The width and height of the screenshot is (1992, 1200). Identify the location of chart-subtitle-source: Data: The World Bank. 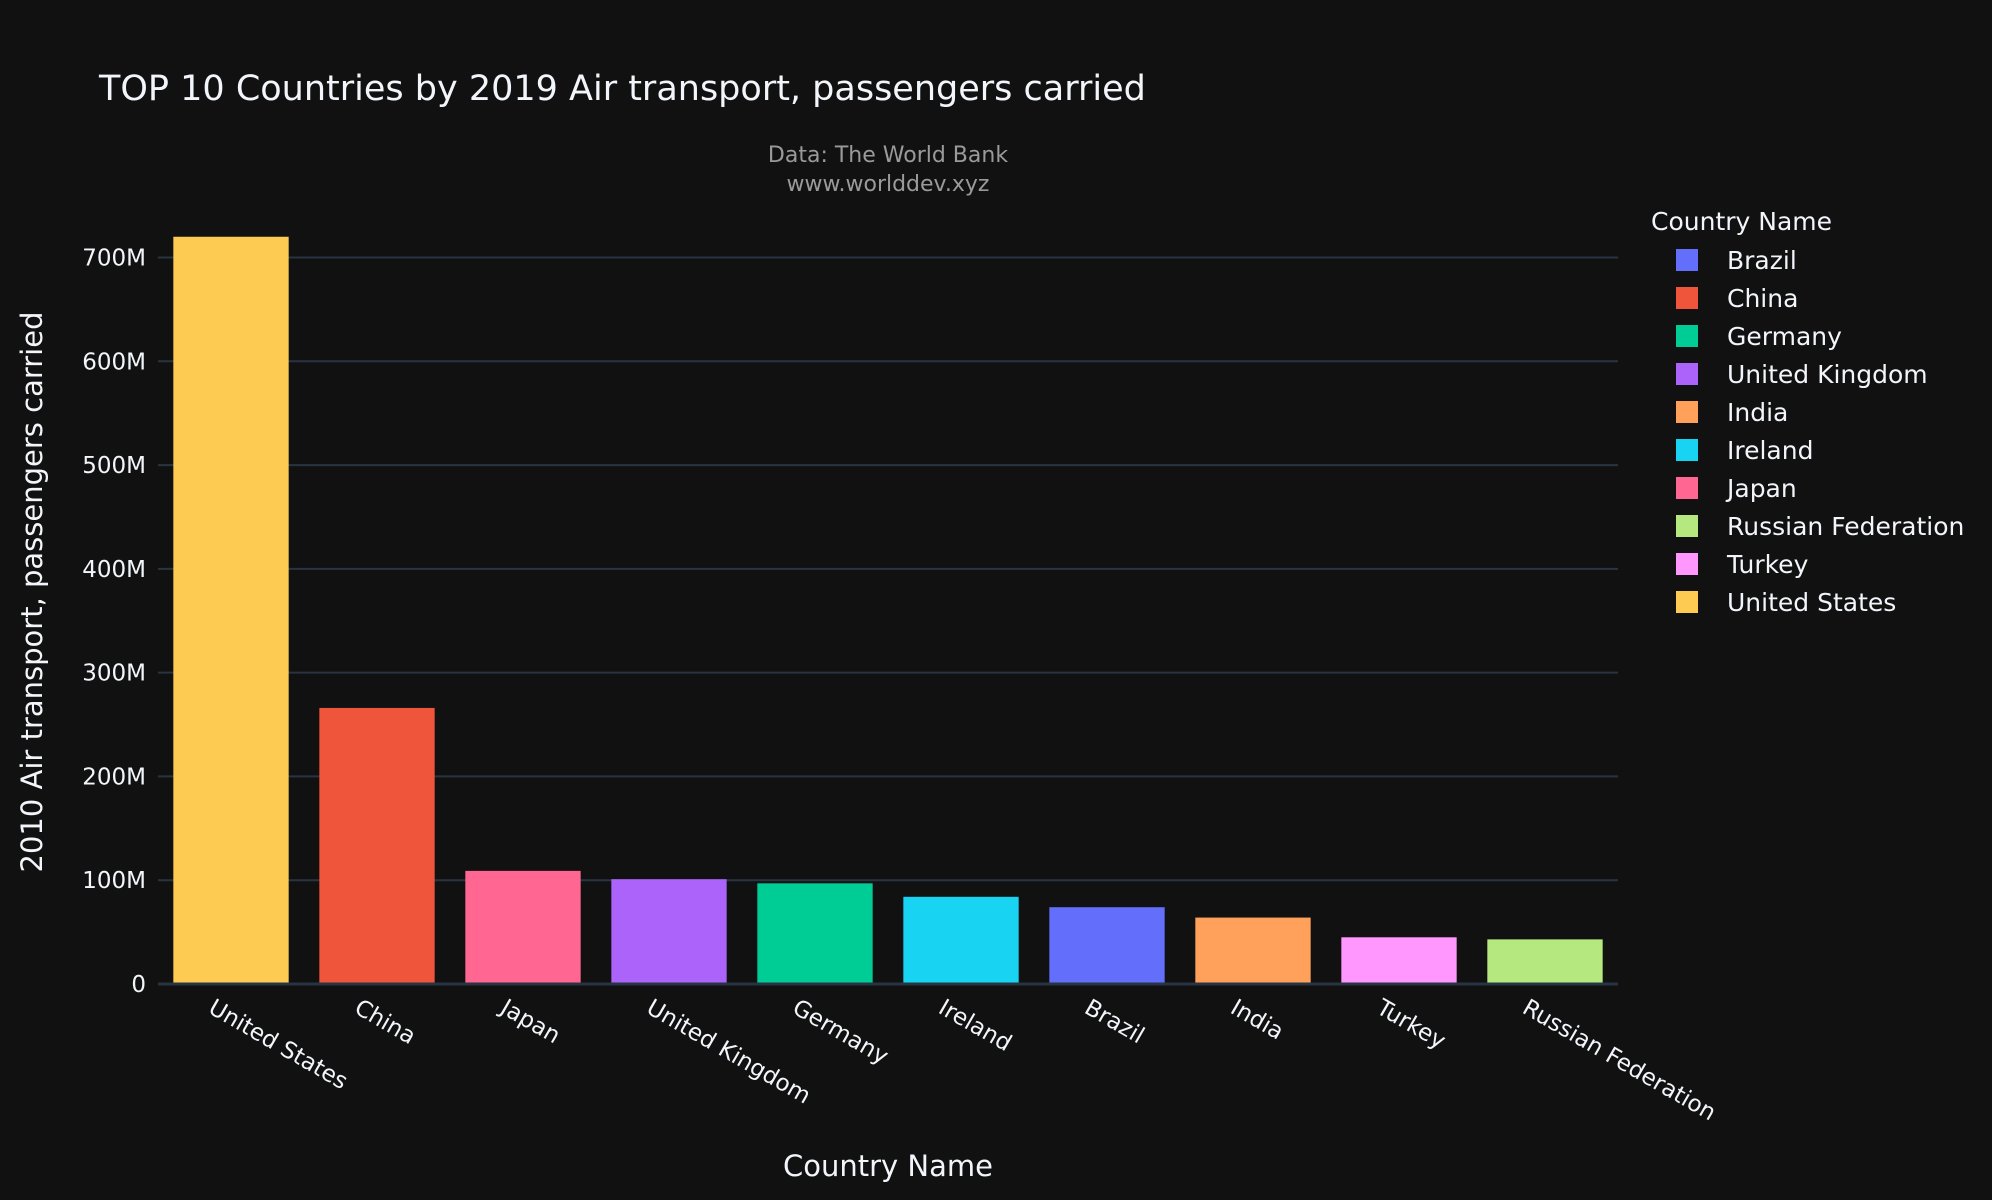
(888, 155).